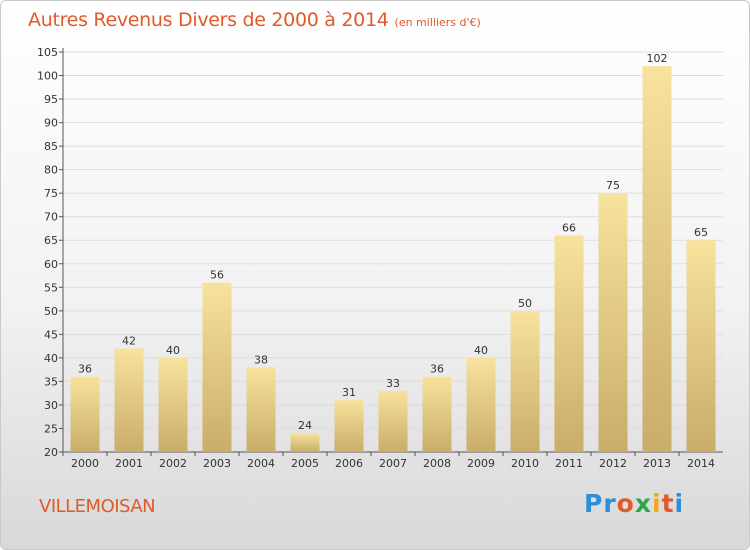 The width and height of the screenshot is (750, 550). What do you see at coordinates (437, 22) in the screenshot?
I see `chart-unit: (en milliers d'€)` at bounding box center [437, 22].